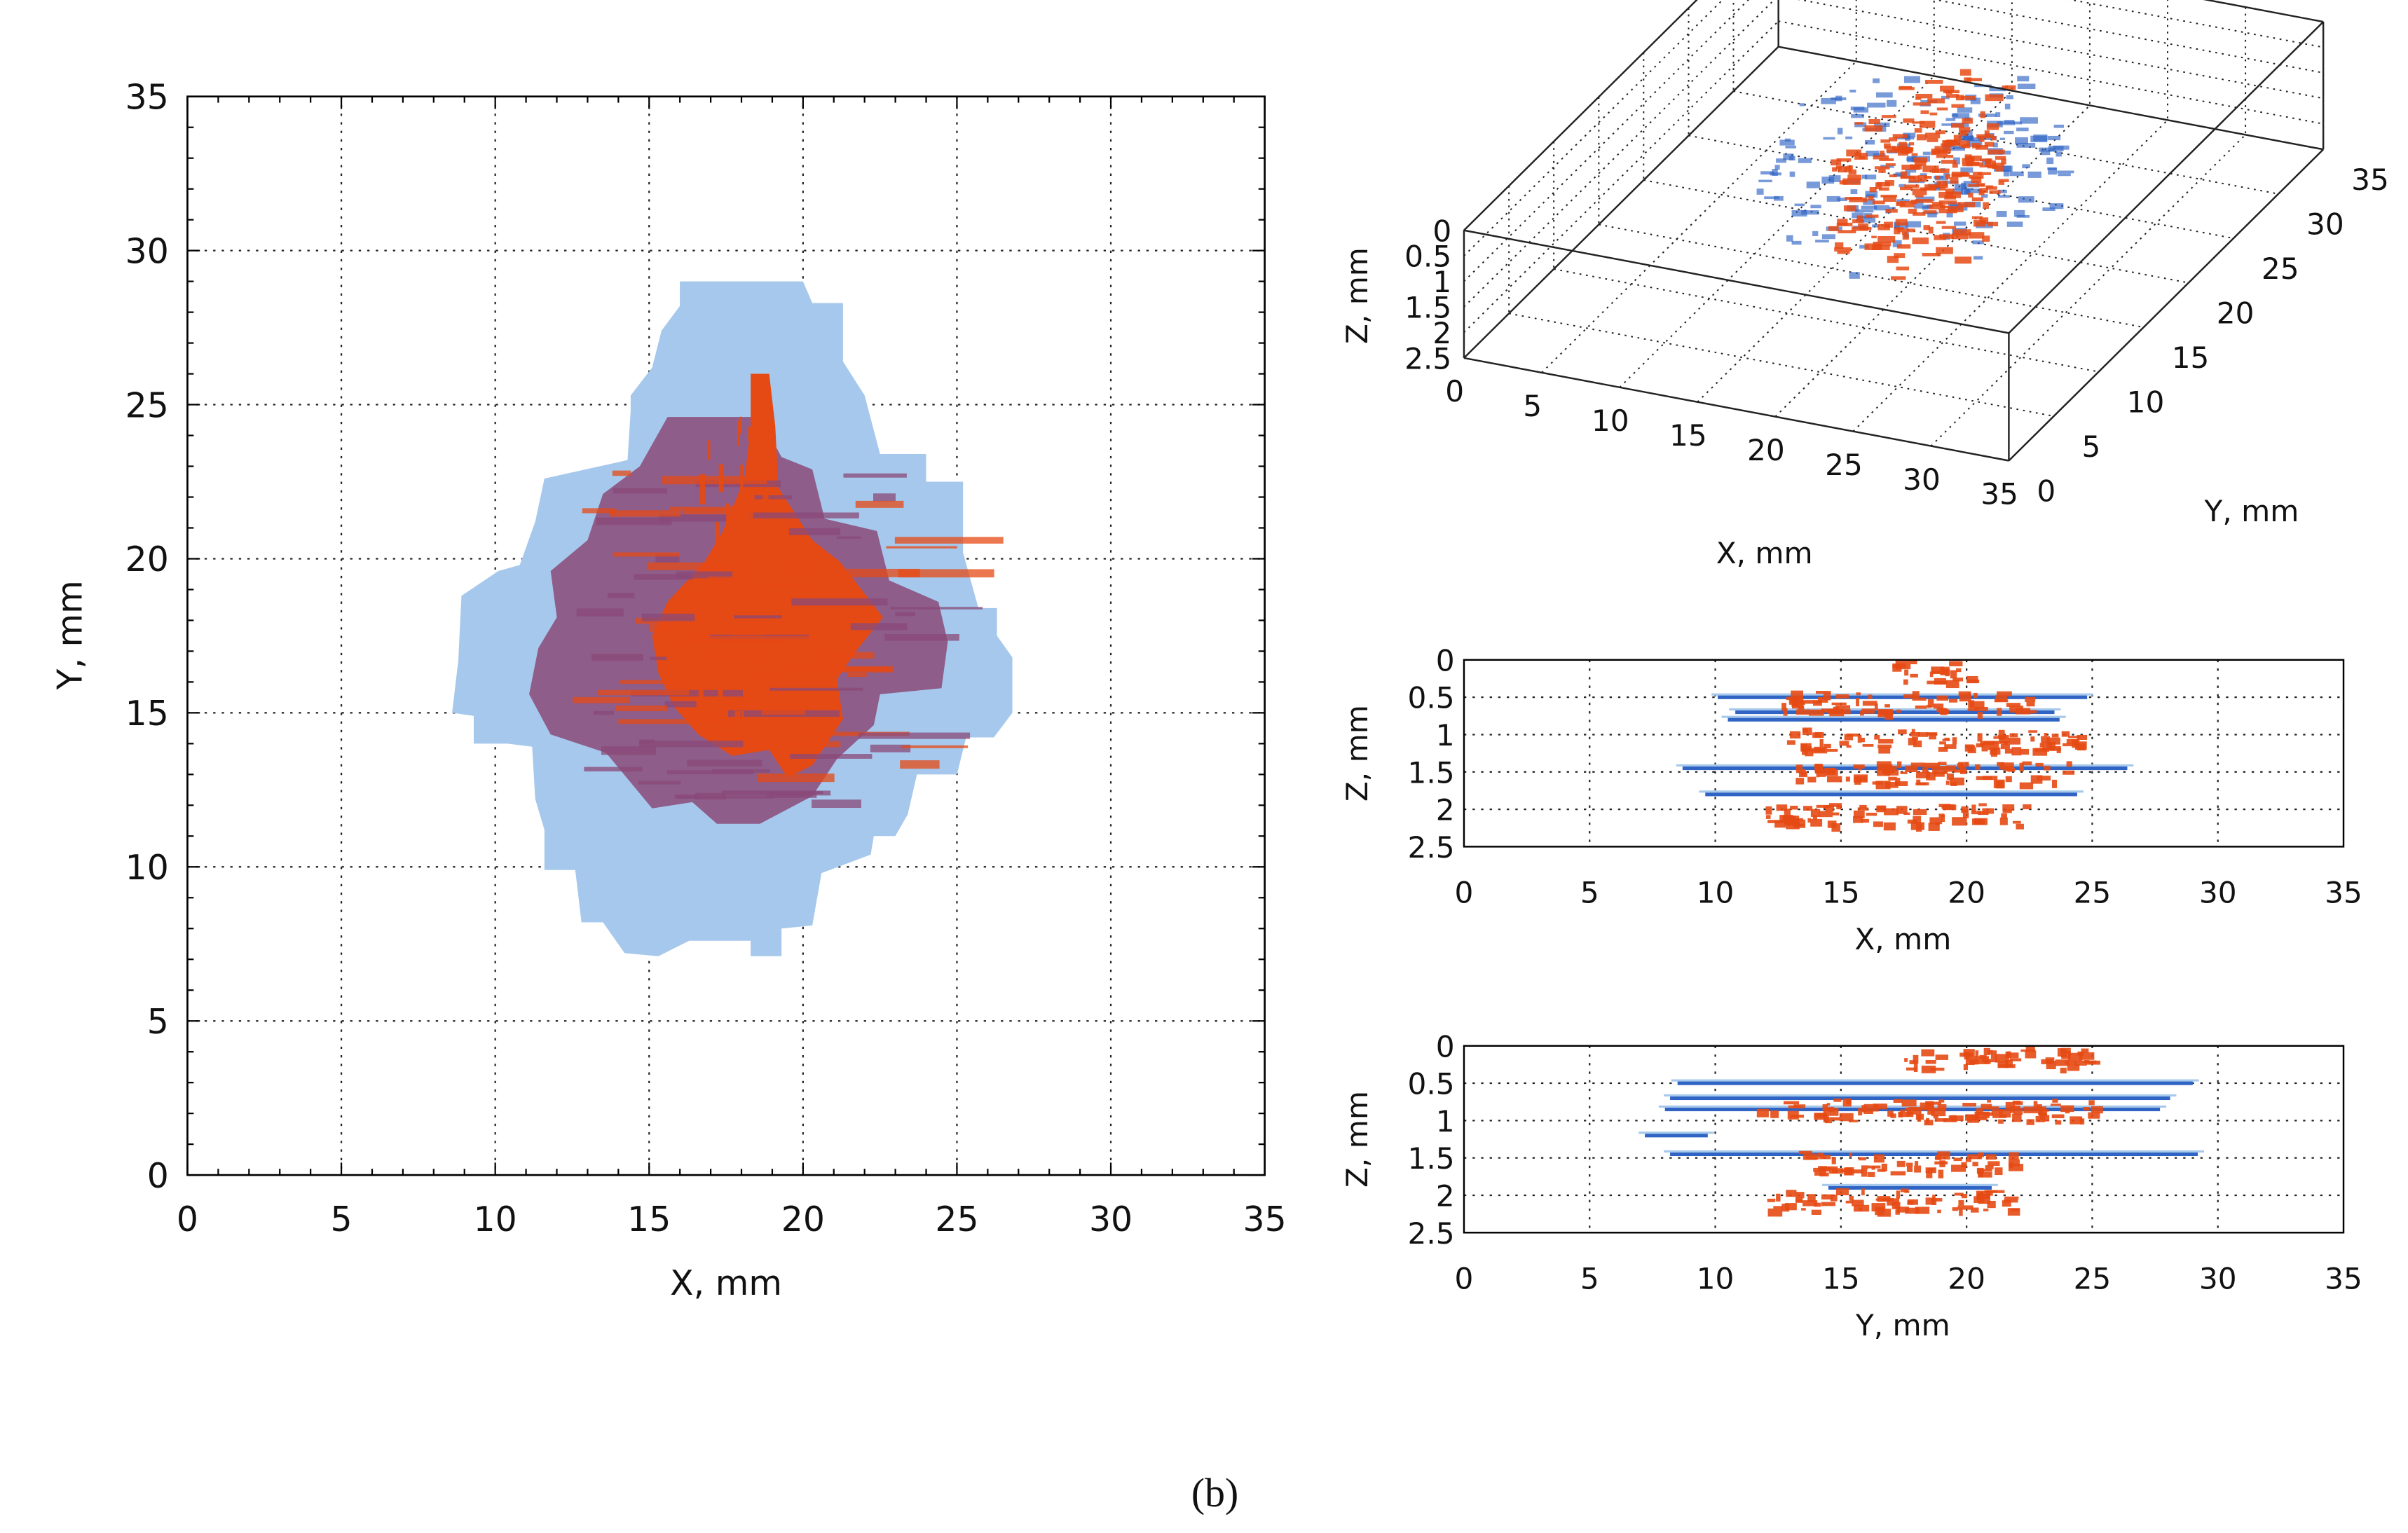 The width and height of the screenshot is (2408, 1533). What do you see at coordinates (2251, 511) in the screenshot?
I see `iso-y-axis-label: Y, mm` at bounding box center [2251, 511].